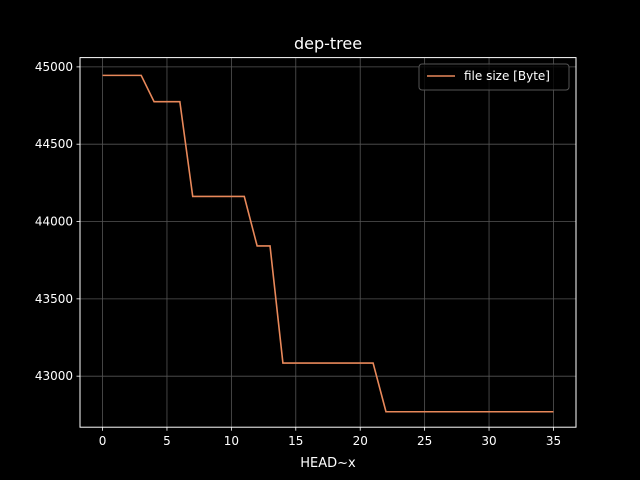  What do you see at coordinates (54, 67) in the screenshot?
I see `y-tick-label: 45000` at bounding box center [54, 67].